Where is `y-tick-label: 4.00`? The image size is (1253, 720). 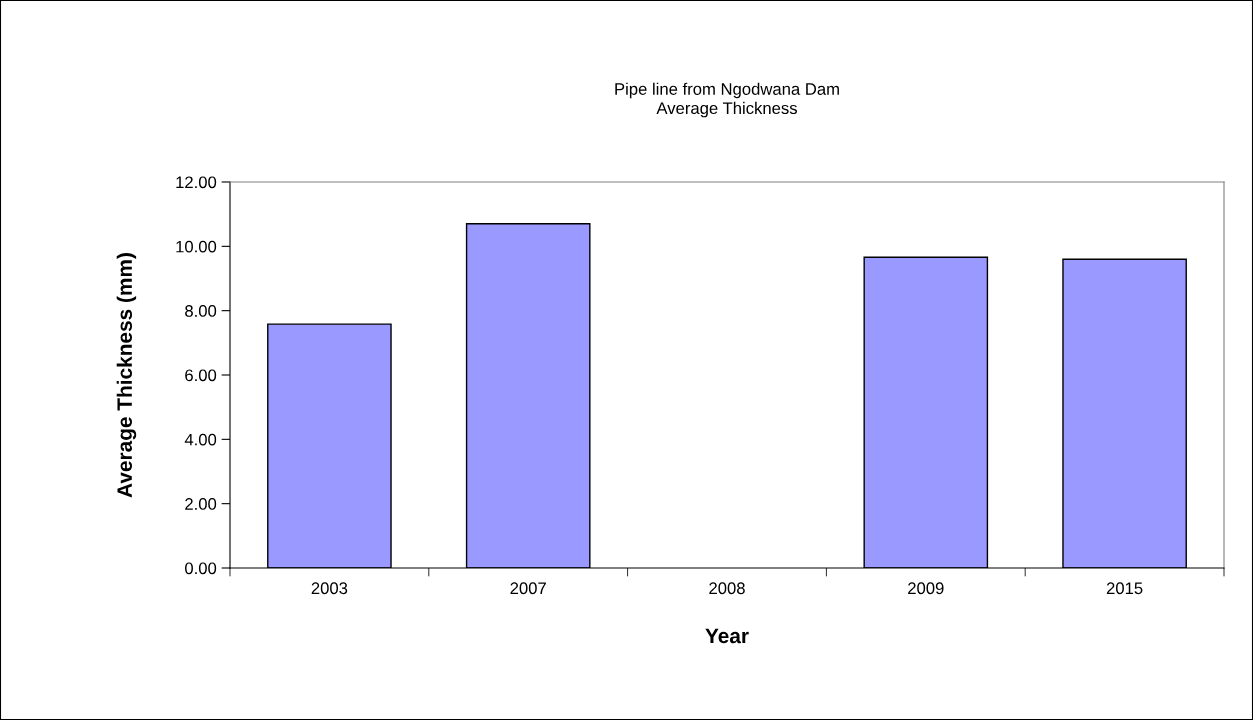
y-tick-label: 4.00 is located at coordinates (200, 439).